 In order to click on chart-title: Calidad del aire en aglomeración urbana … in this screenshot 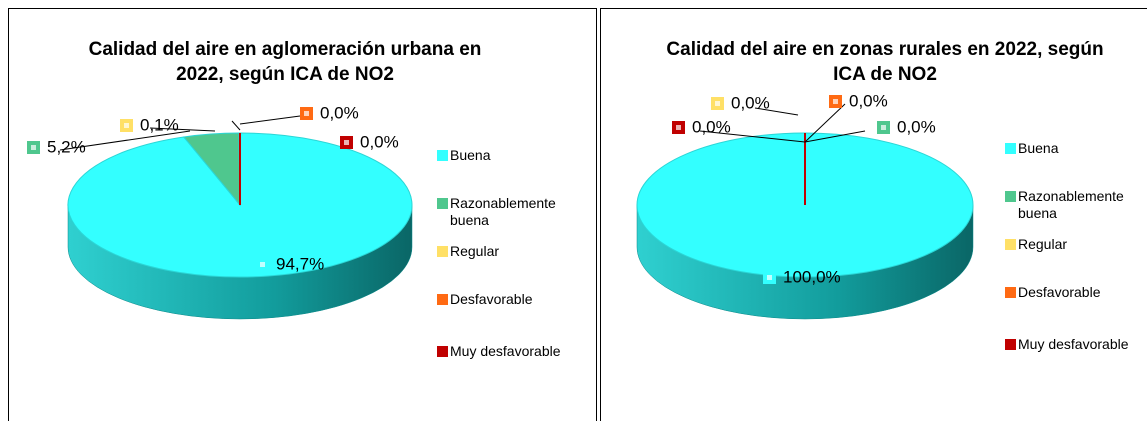, I will do `click(285, 62)`.